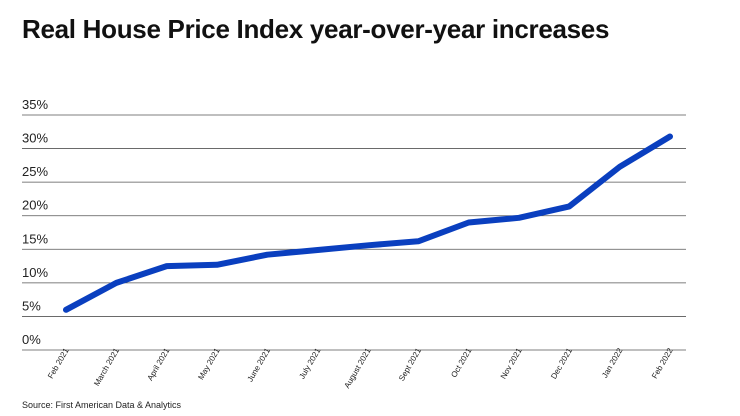 Image resolution: width=740 pixels, height=416 pixels. Describe the element at coordinates (35, 272) in the screenshot. I see `y-tick-label: 10%` at that location.